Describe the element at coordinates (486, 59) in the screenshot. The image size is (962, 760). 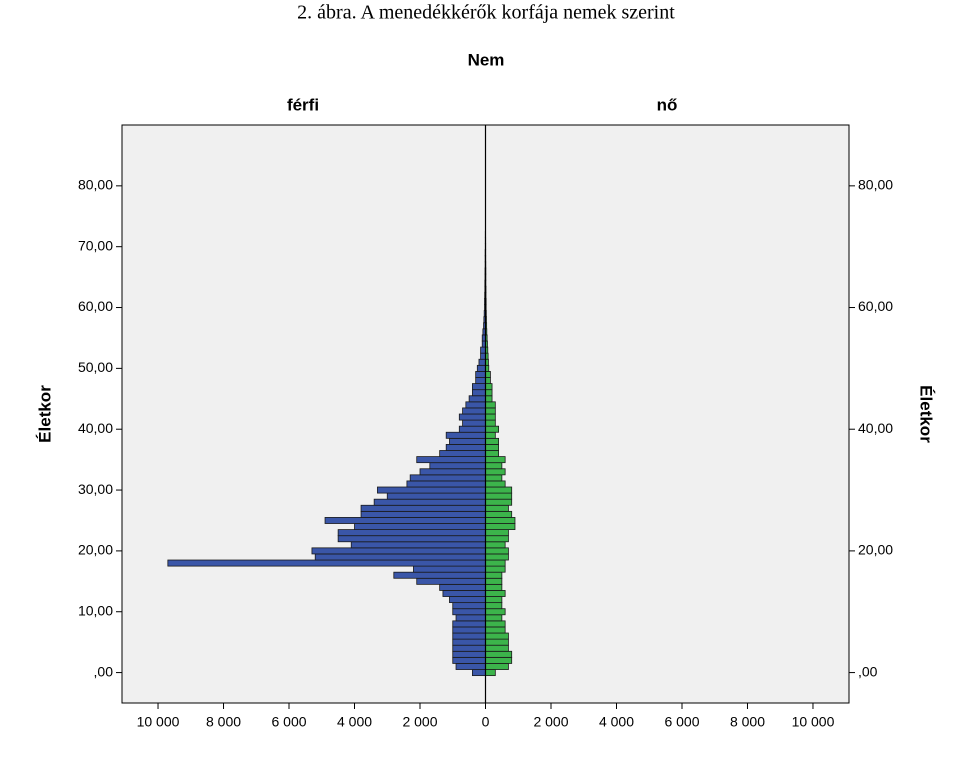
I see `legend-title: Nem` at that location.